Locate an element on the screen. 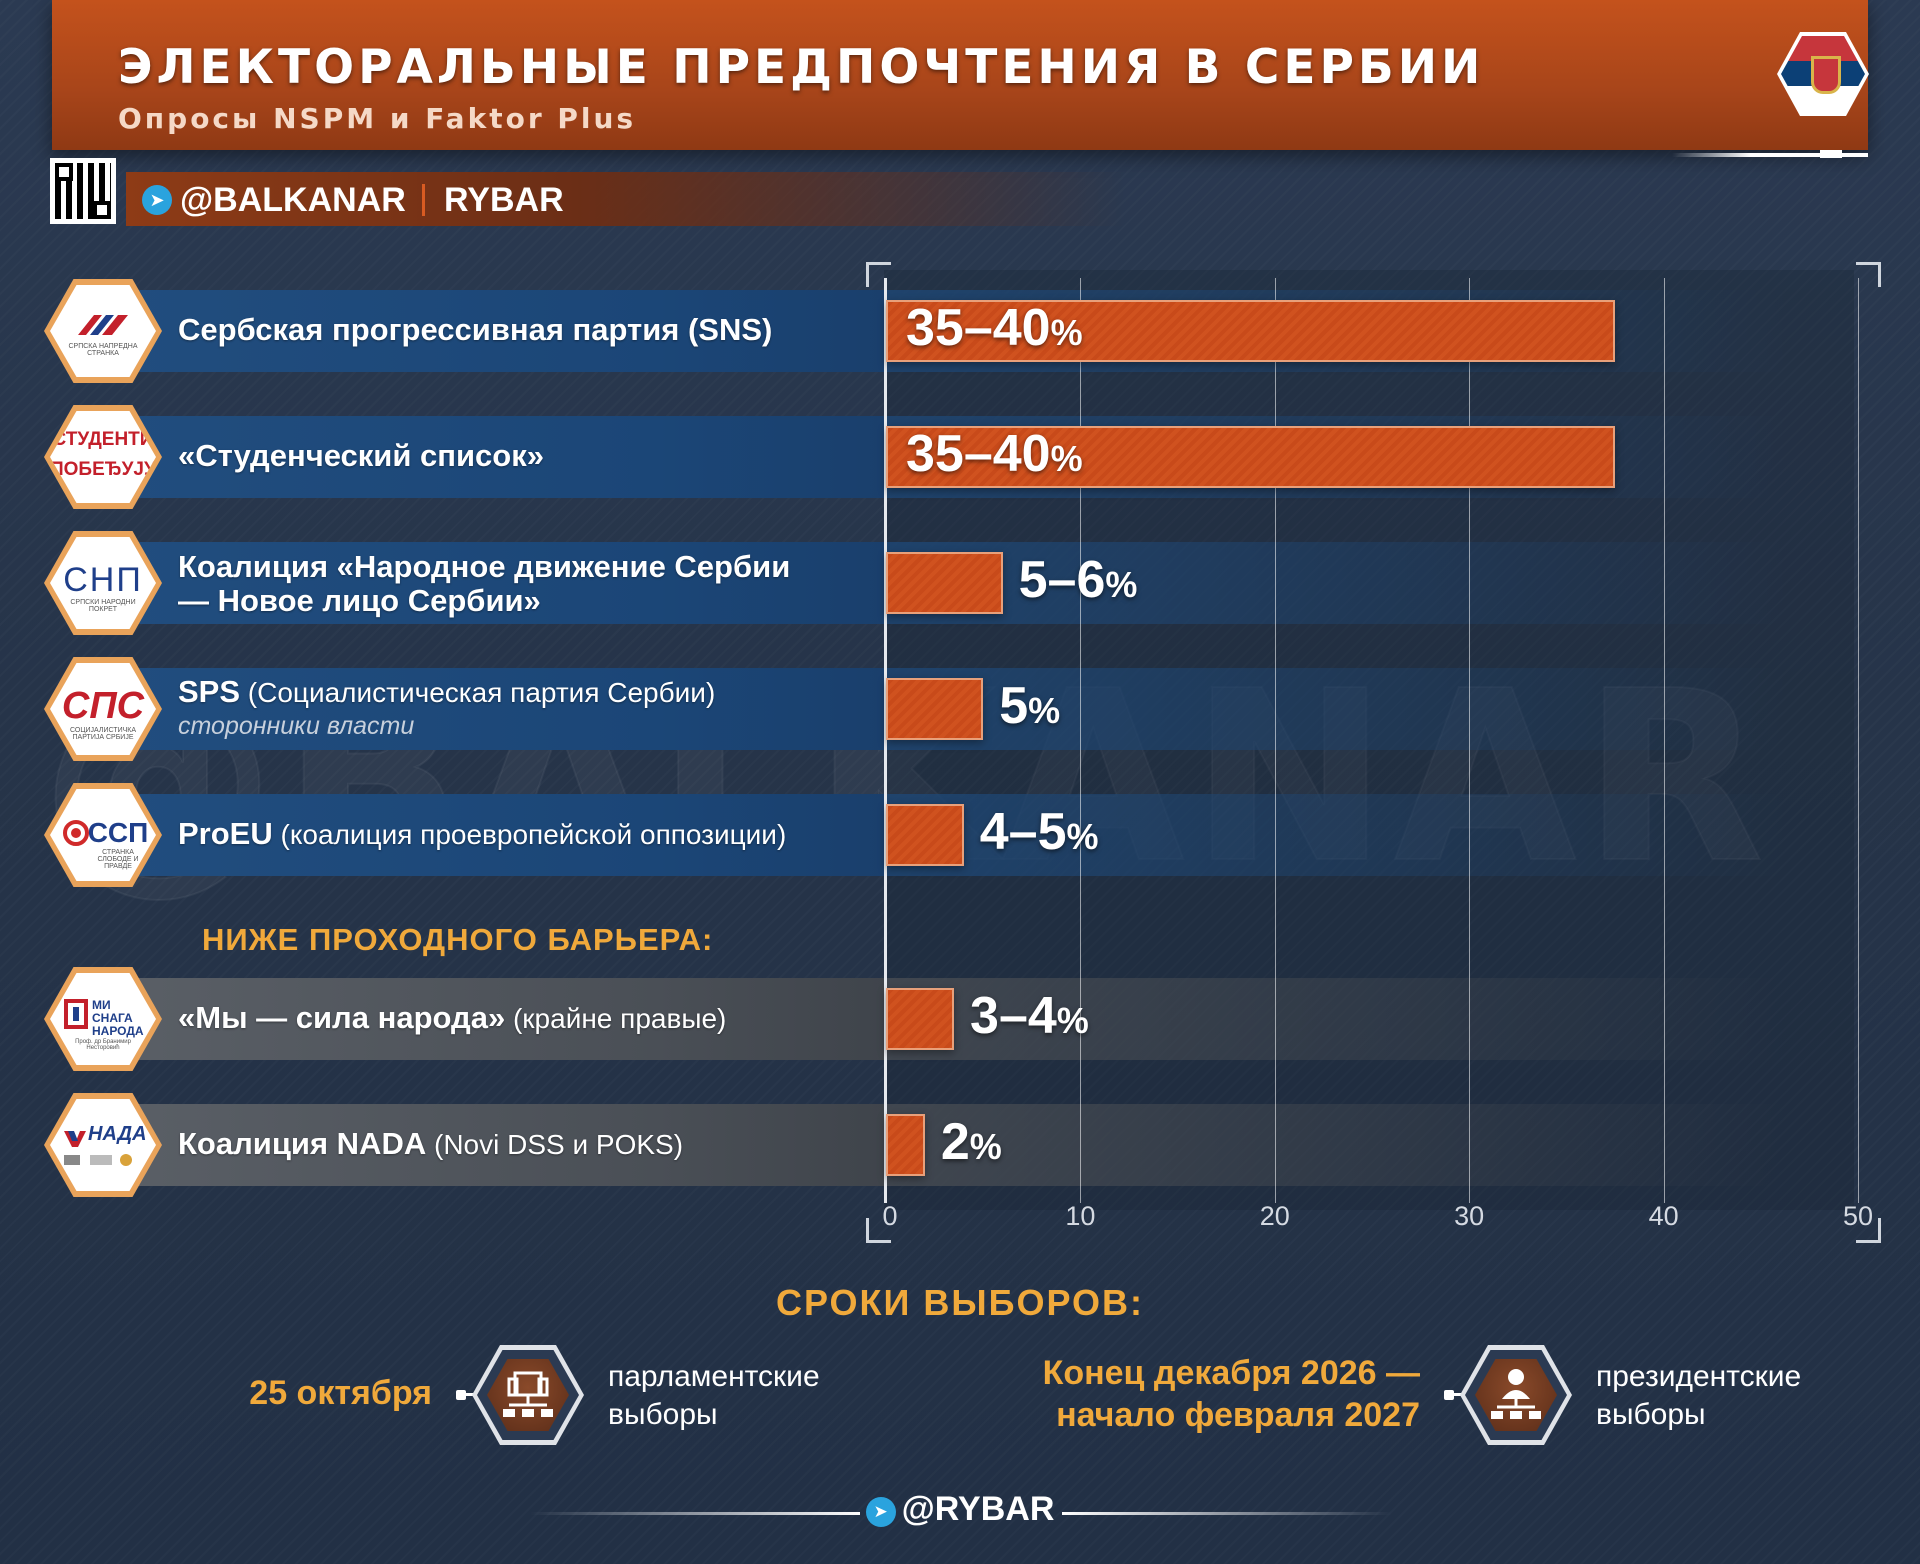 The image size is (1920, 1564). serbia-flag-icon is located at coordinates (1823, 74).